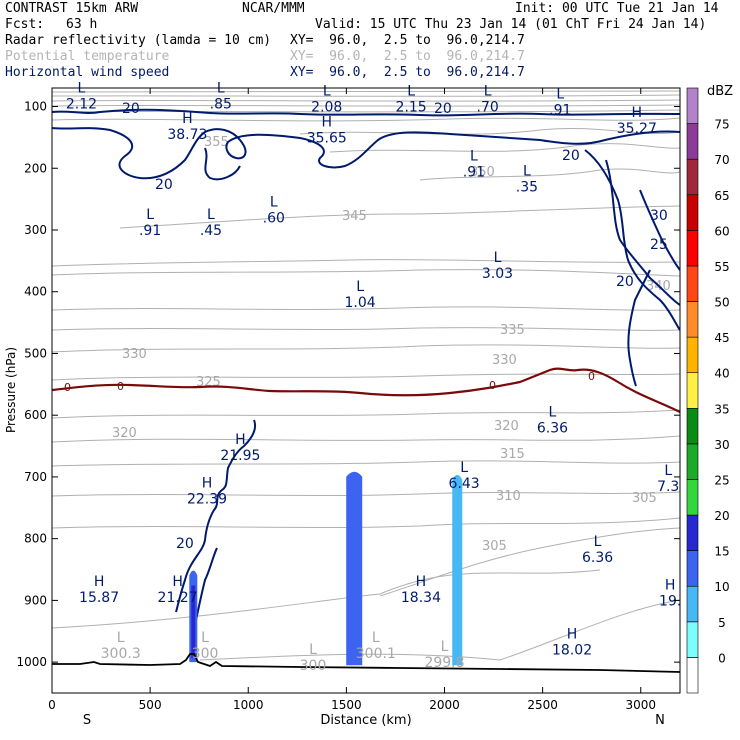 This screenshot has height=740, width=740. What do you see at coordinates (494, 546) in the screenshot?
I see `theta-label: 305` at bounding box center [494, 546].